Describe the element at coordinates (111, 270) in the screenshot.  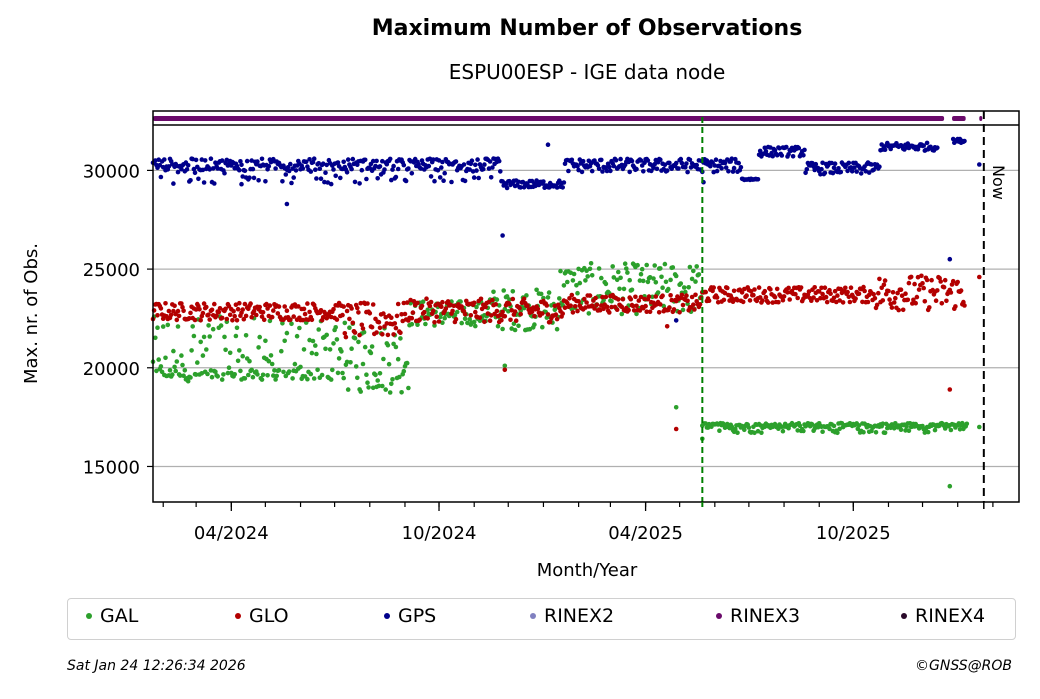
I see `y-tick-label: 25000` at that location.